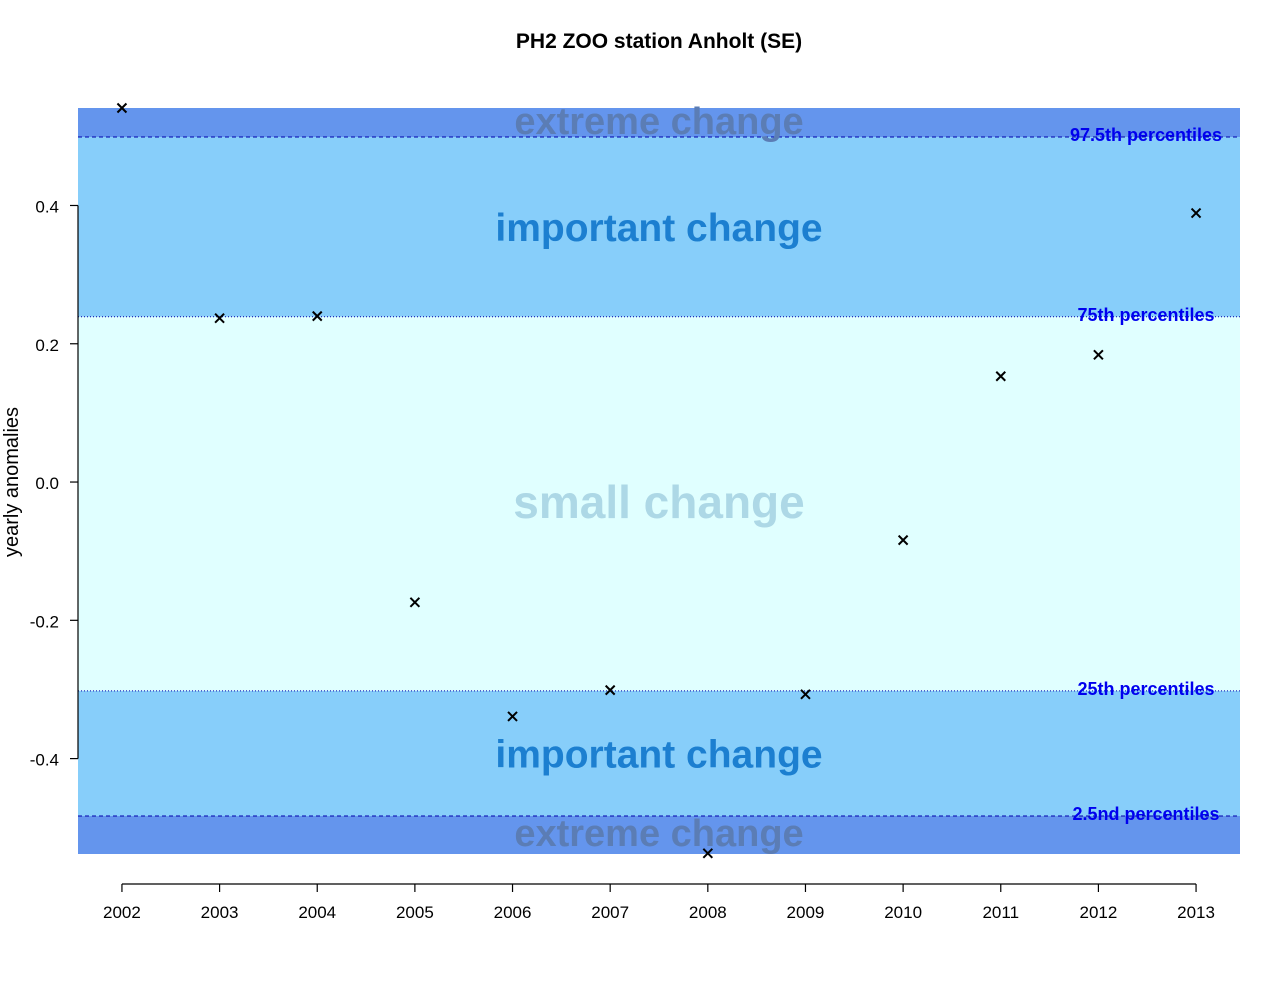 The width and height of the screenshot is (1280, 982). What do you see at coordinates (513, 912) in the screenshot?
I see `x-tick-label: 2006` at bounding box center [513, 912].